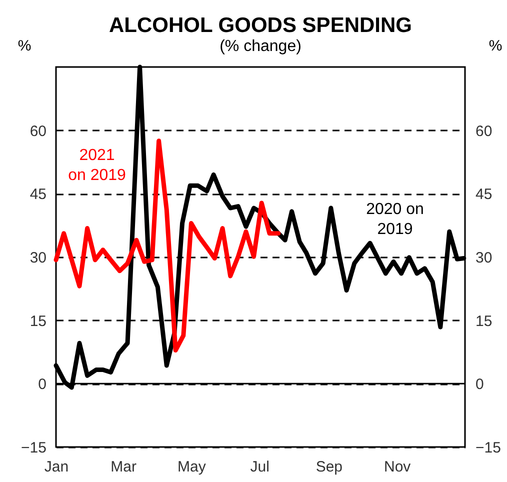 The width and height of the screenshot is (507, 482). What do you see at coordinates (329, 467) in the screenshot?
I see `x-tick-label: Sep` at bounding box center [329, 467].